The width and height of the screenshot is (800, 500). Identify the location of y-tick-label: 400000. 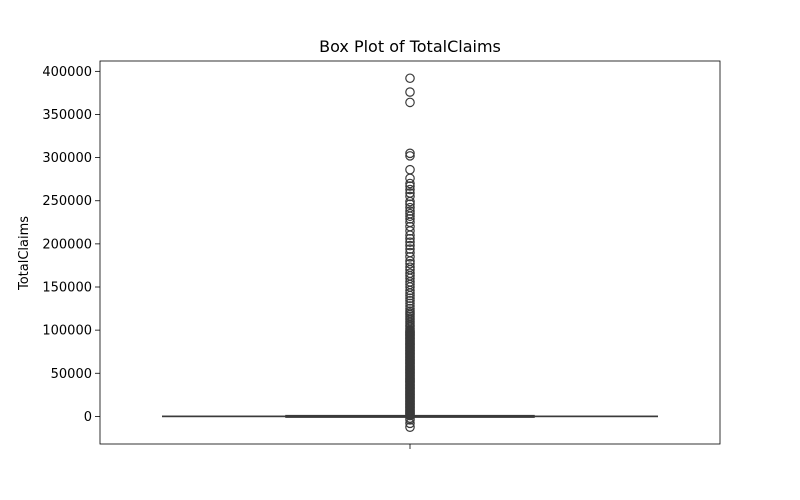
(67, 72).